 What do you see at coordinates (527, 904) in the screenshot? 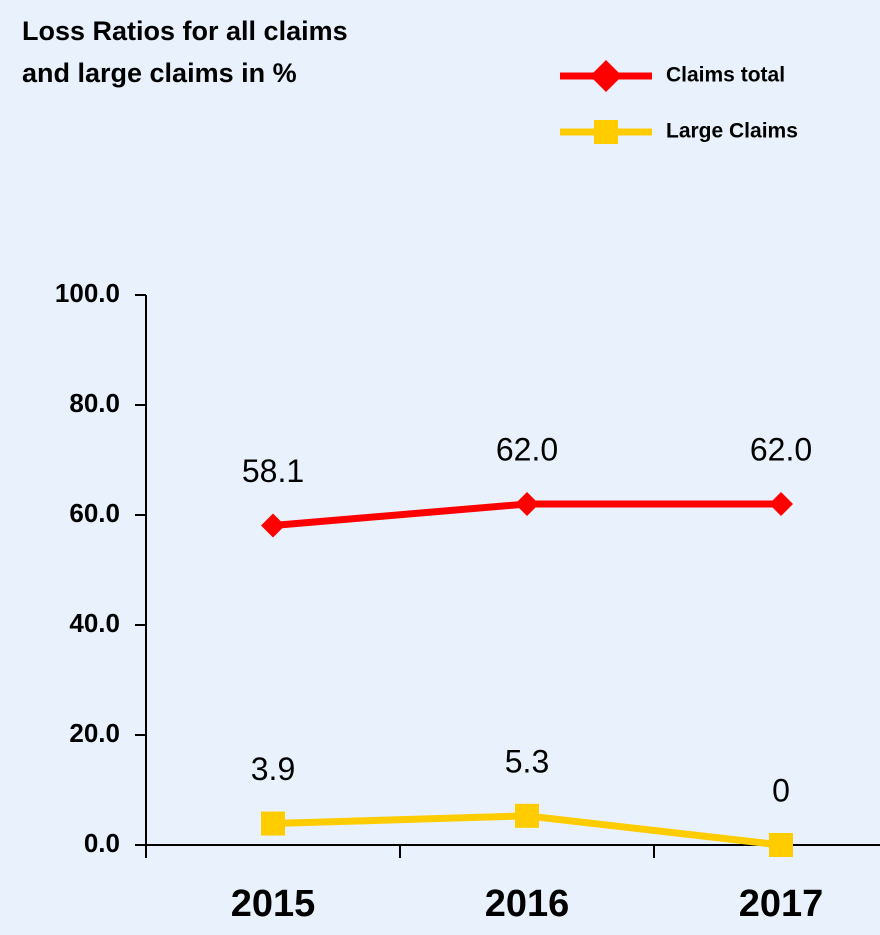
I see `x-tick-label: 2016` at bounding box center [527, 904].